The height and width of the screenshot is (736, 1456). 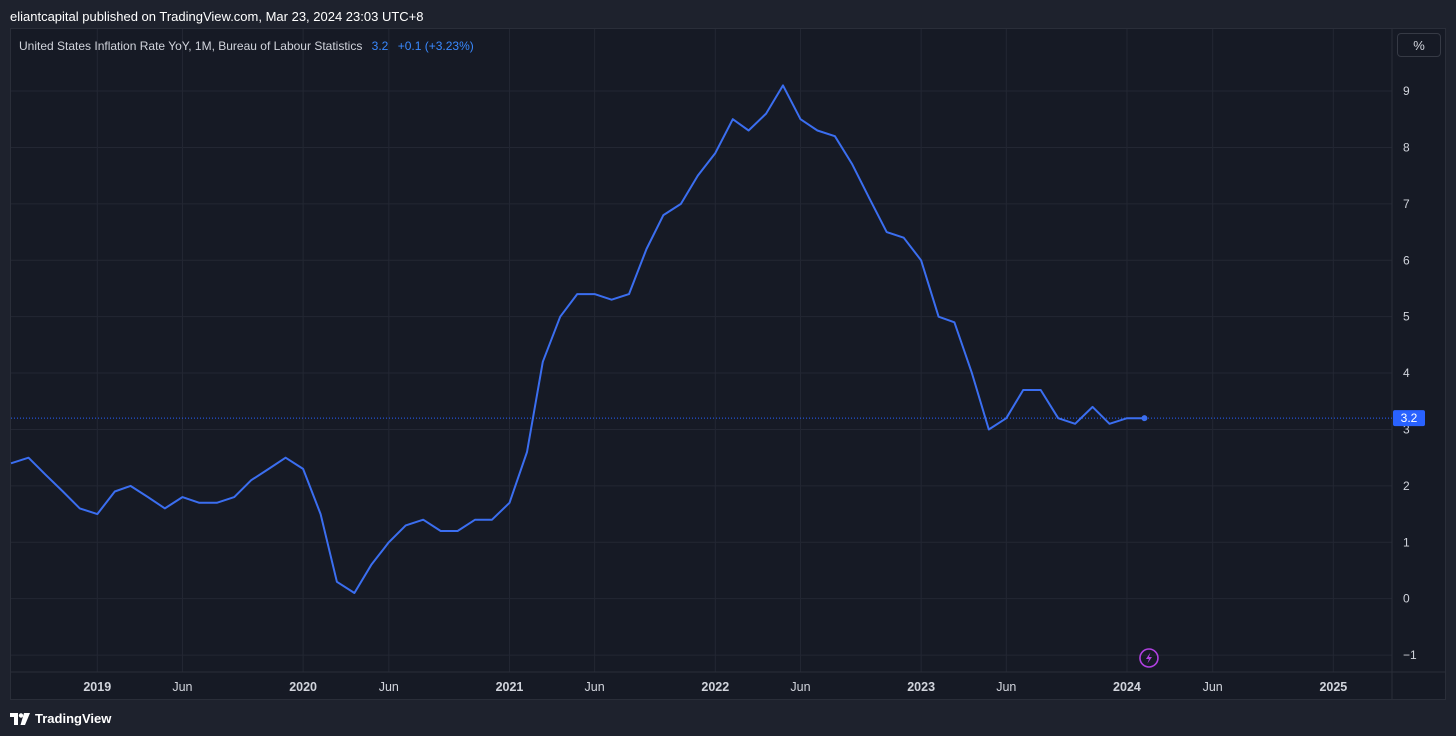 I want to click on current-value-label: 3.2, so click(x=1409, y=418).